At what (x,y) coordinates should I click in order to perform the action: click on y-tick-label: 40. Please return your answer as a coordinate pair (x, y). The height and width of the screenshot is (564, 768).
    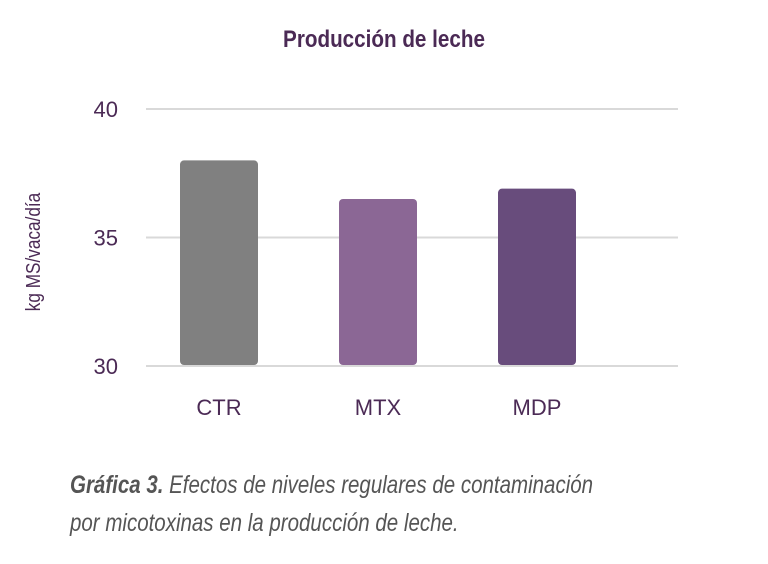
    Looking at the image, I should click on (106, 109).